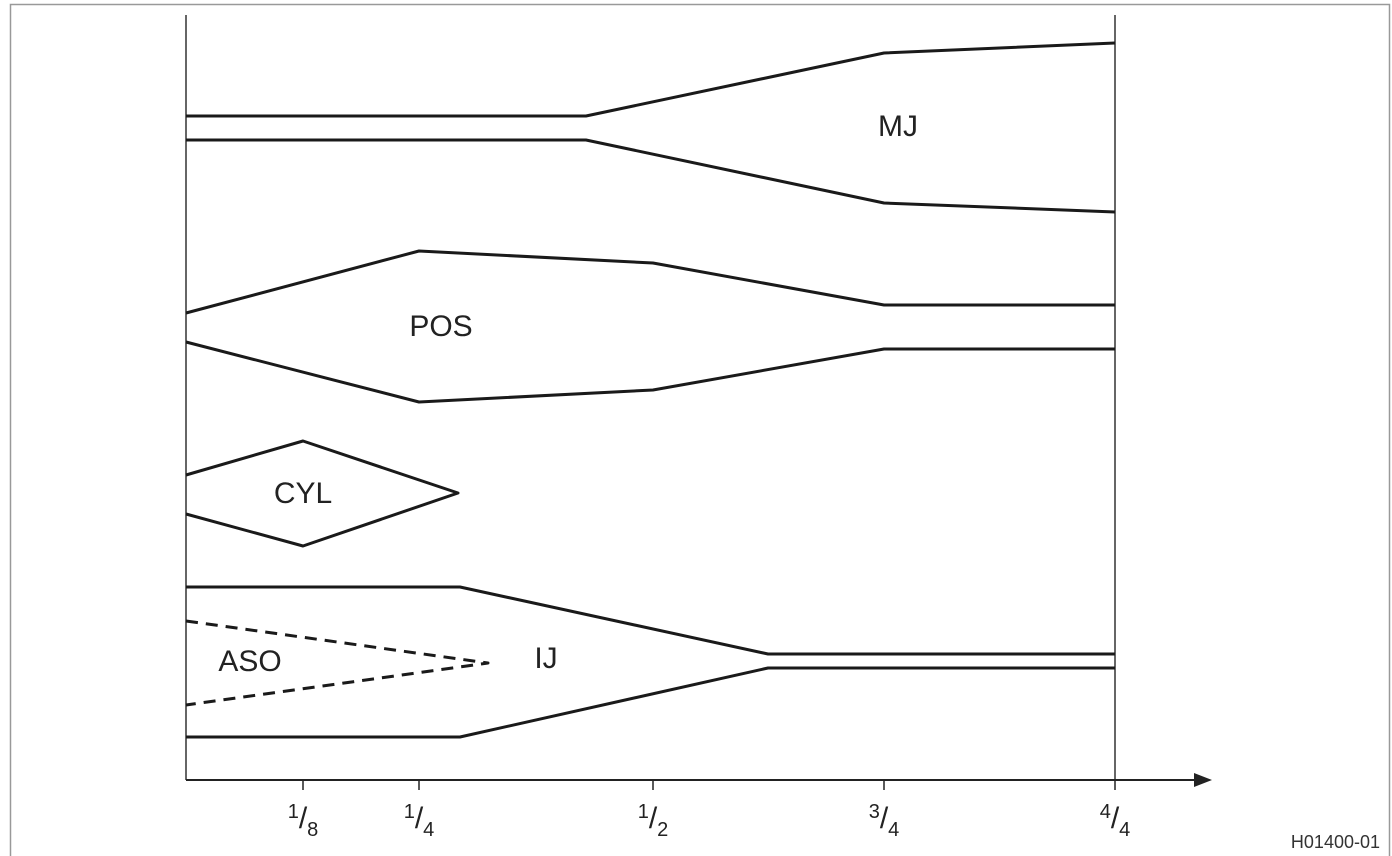 The height and width of the screenshot is (856, 1392). Describe the element at coordinates (709, 785) in the screenshot. I see `tick-marks` at that location.